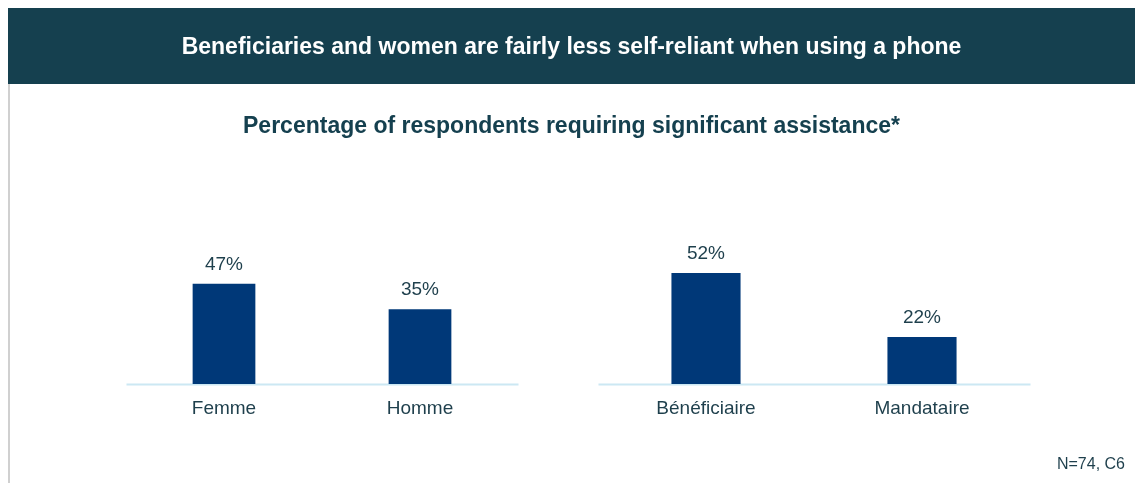 This screenshot has height=483, width=1135. I want to click on data-label: 47%, so click(224, 263).